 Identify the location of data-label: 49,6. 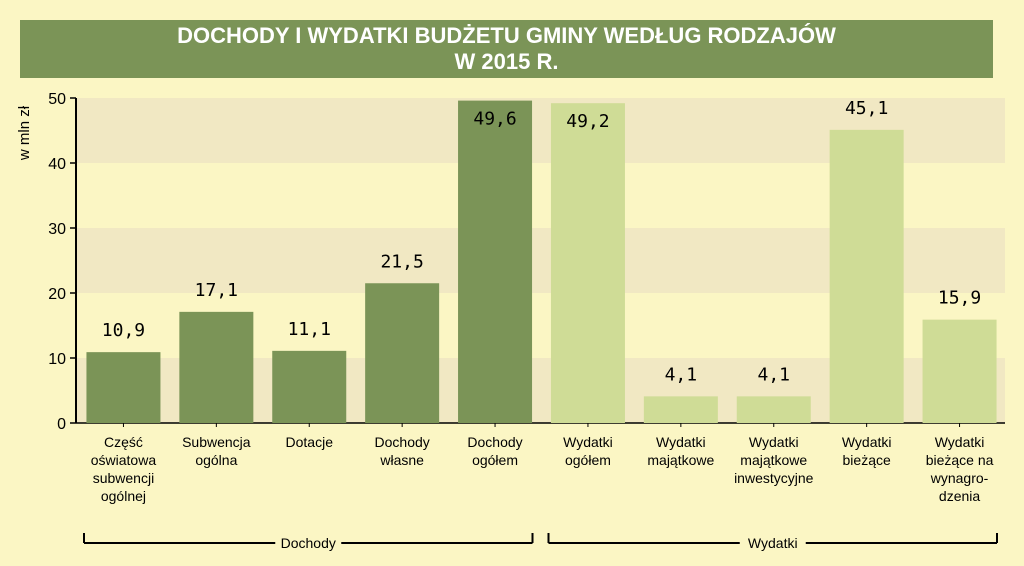
(494, 119).